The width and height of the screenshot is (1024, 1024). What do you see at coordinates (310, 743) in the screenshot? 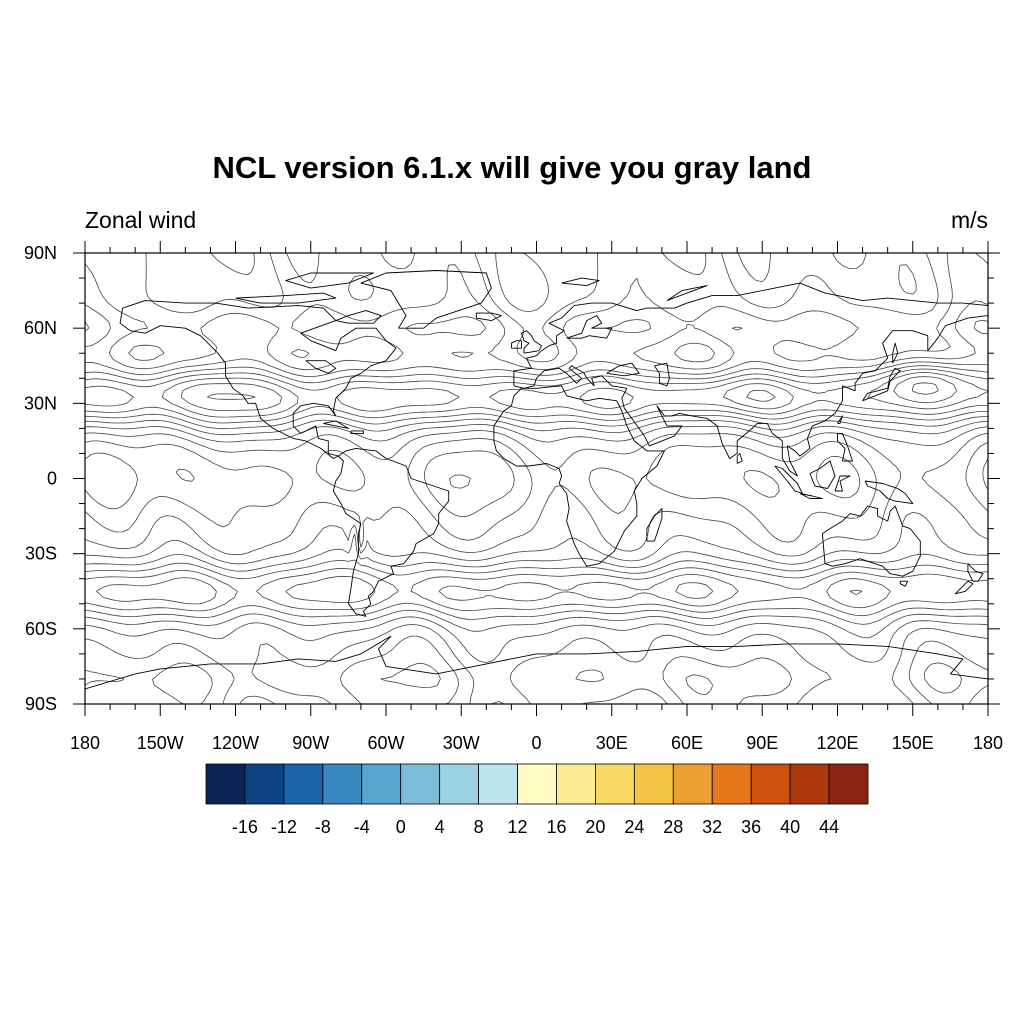
I see `x-tick-label: 90W` at bounding box center [310, 743].